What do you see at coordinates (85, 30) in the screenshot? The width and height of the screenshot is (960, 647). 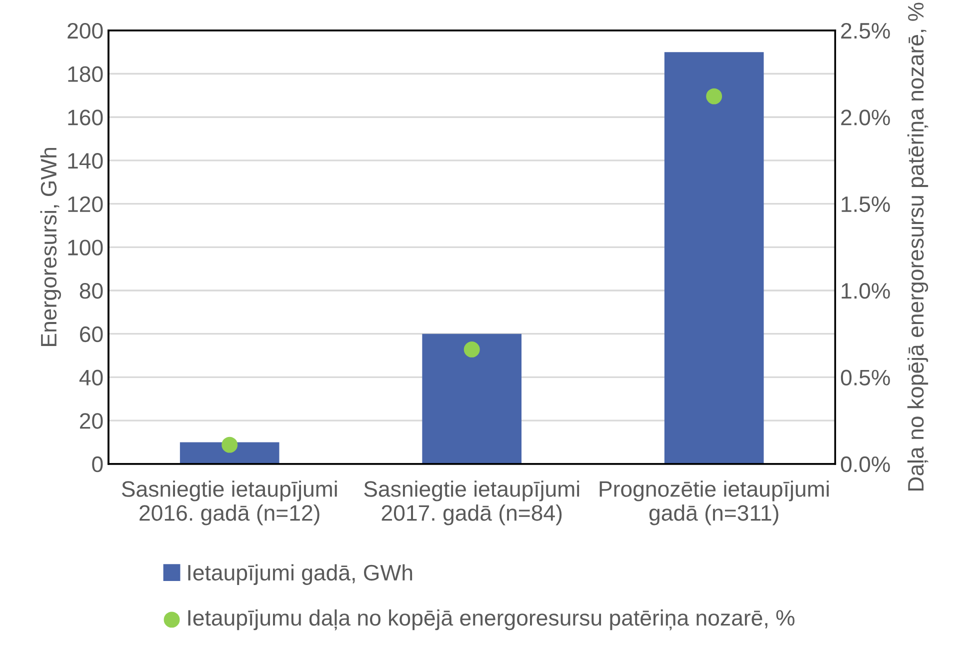 I see `y-tick-label: 200` at bounding box center [85, 30].